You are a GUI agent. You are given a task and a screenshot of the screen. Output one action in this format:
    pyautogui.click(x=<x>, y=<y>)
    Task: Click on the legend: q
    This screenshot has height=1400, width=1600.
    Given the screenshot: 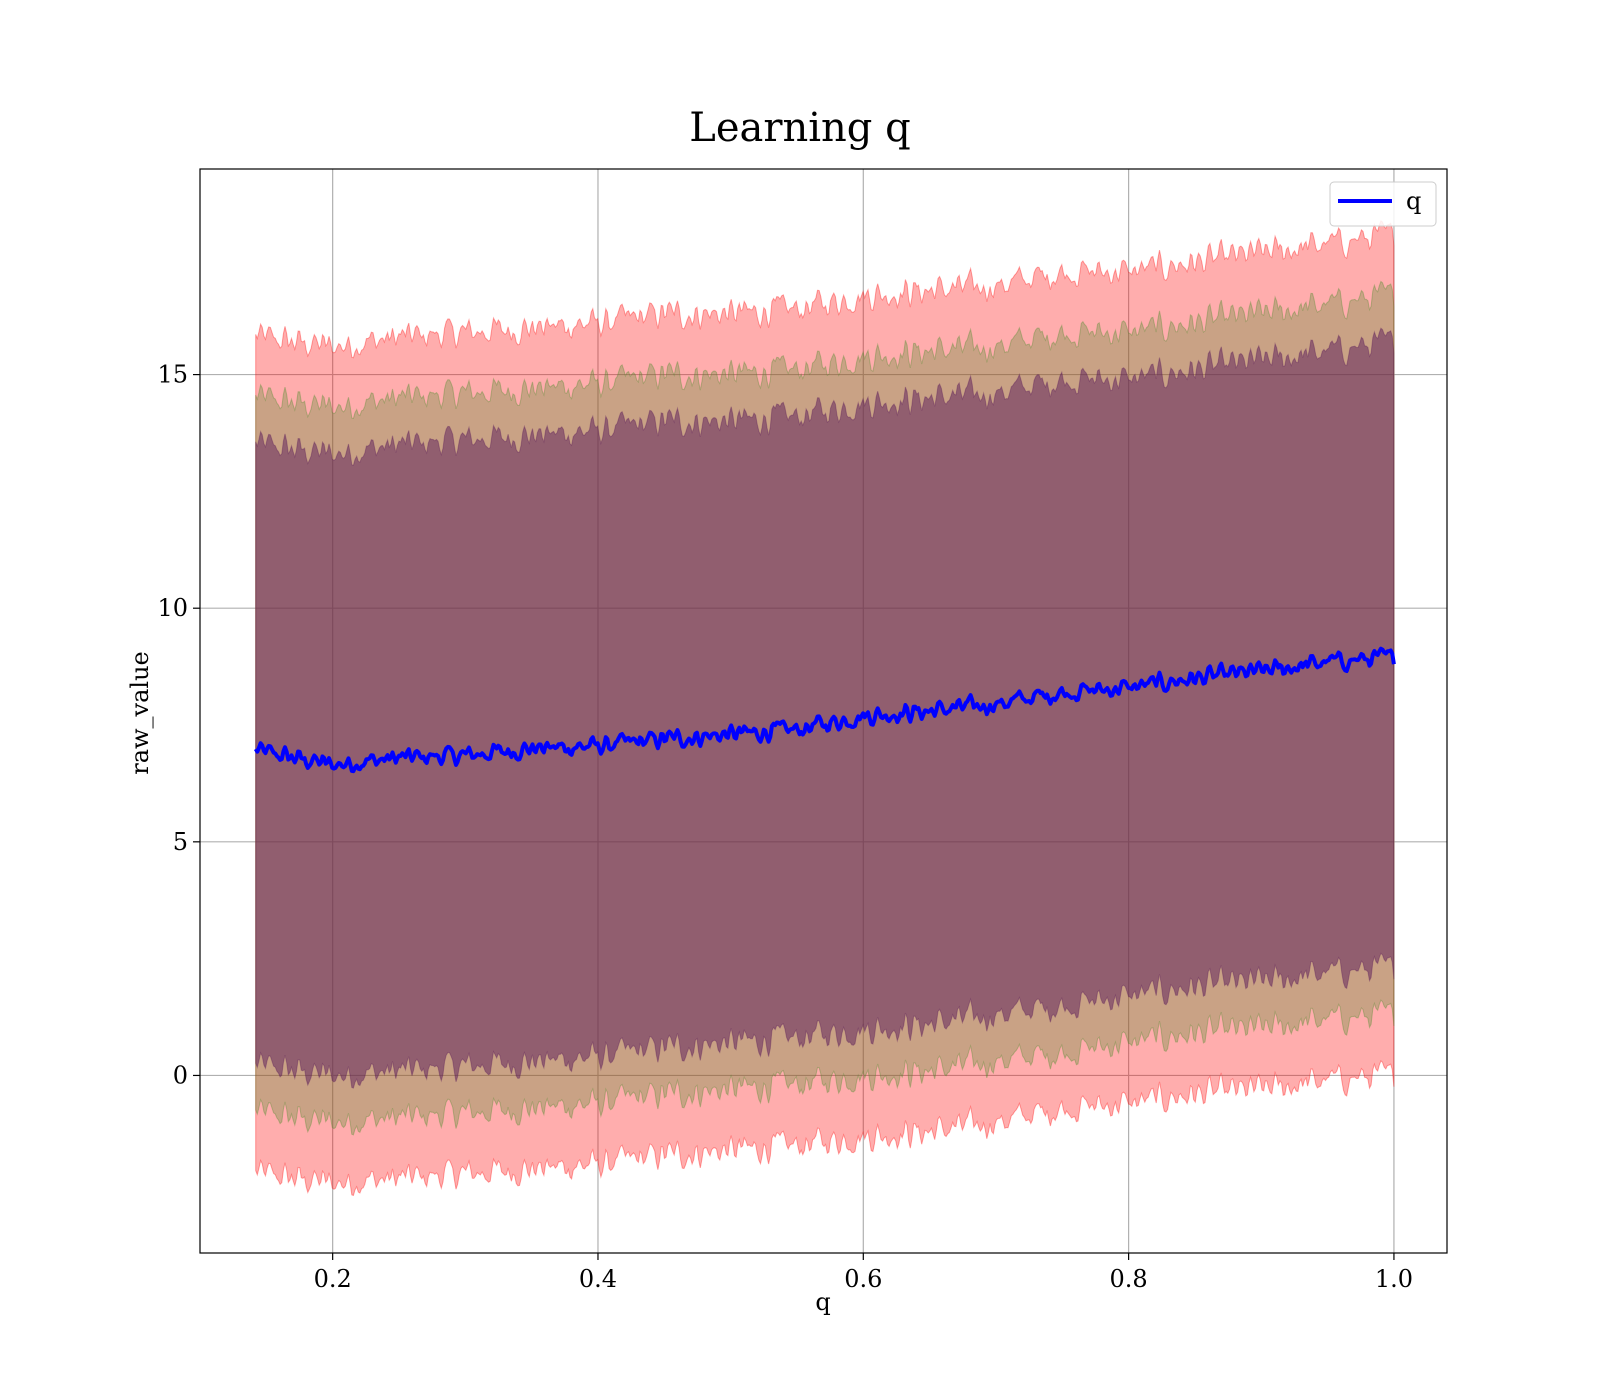 What is the action you would take?
    pyautogui.click(x=1383, y=204)
    